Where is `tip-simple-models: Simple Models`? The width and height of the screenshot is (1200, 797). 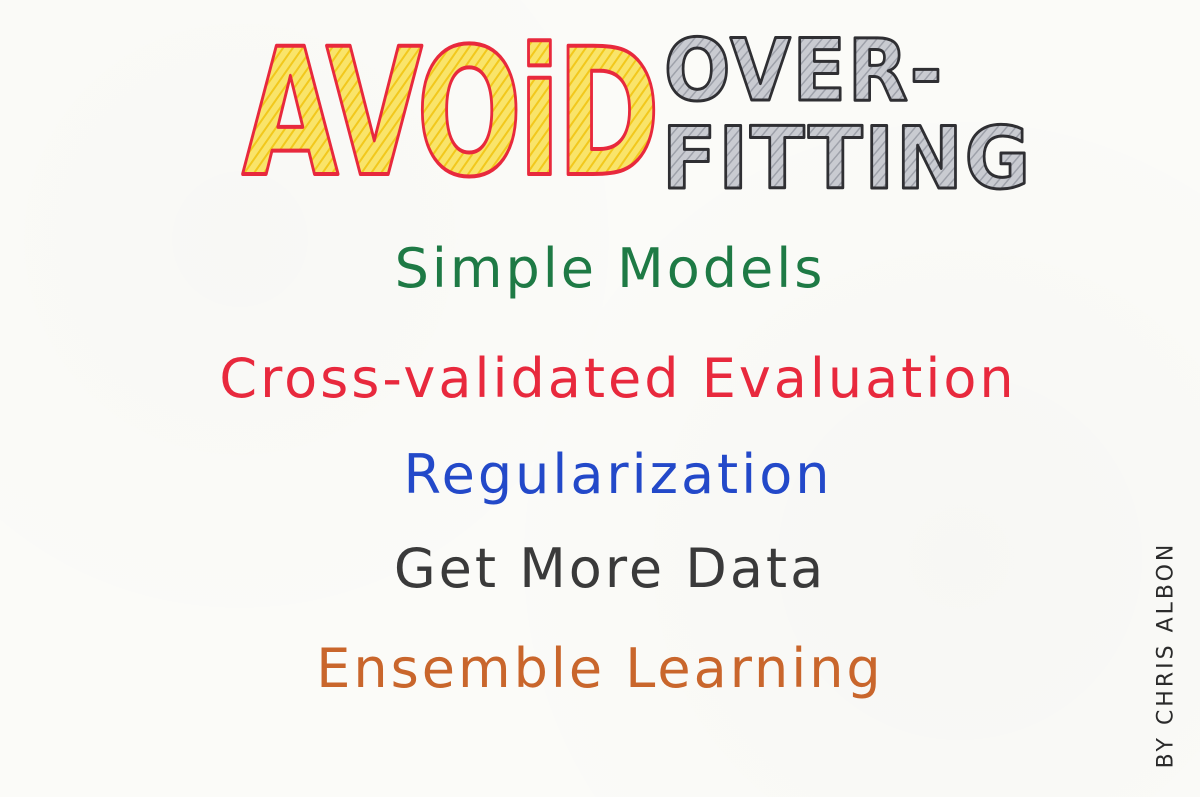 tip-simple-models: Simple Models is located at coordinates (610, 268).